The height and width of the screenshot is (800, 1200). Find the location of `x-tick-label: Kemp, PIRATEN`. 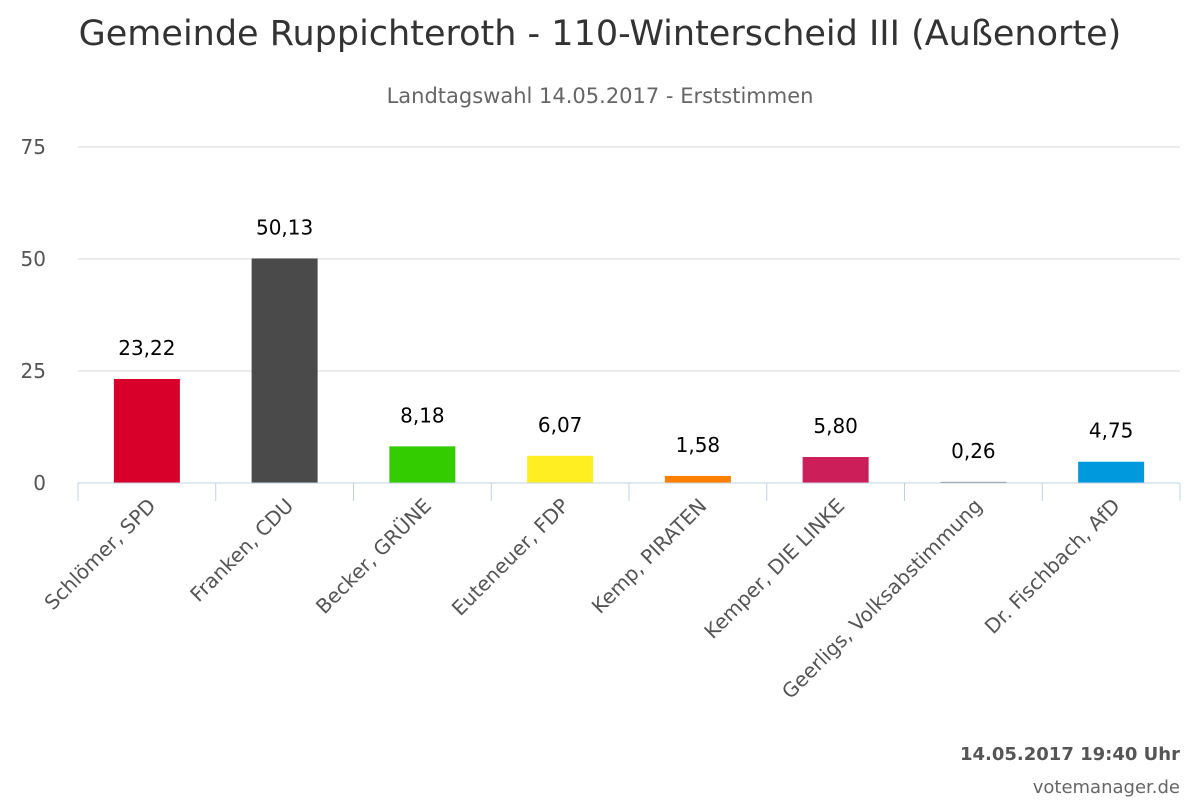

x-tick-label: Kemp, PIRATEN is located at coordinates (649, 556).